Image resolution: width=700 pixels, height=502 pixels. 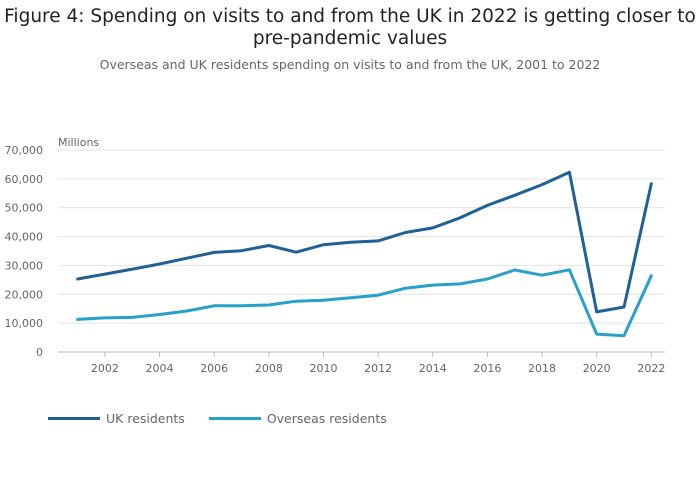 What do you see at coordinates (433, 228) in the screenshot?
I see `data-point-uk-residents-2014` at bounding box center [433, 228].